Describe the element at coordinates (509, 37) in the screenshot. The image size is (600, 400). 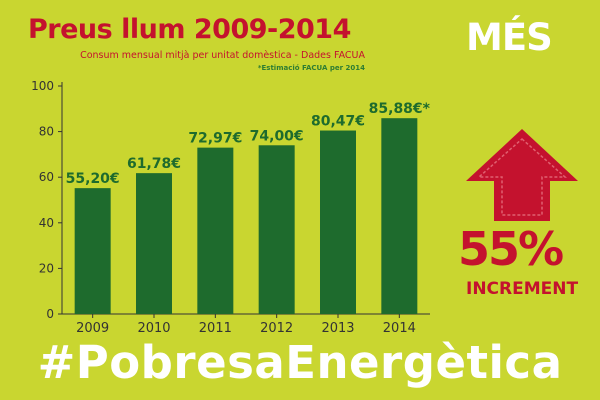
I see `mes-logo: MÉS` at that location.